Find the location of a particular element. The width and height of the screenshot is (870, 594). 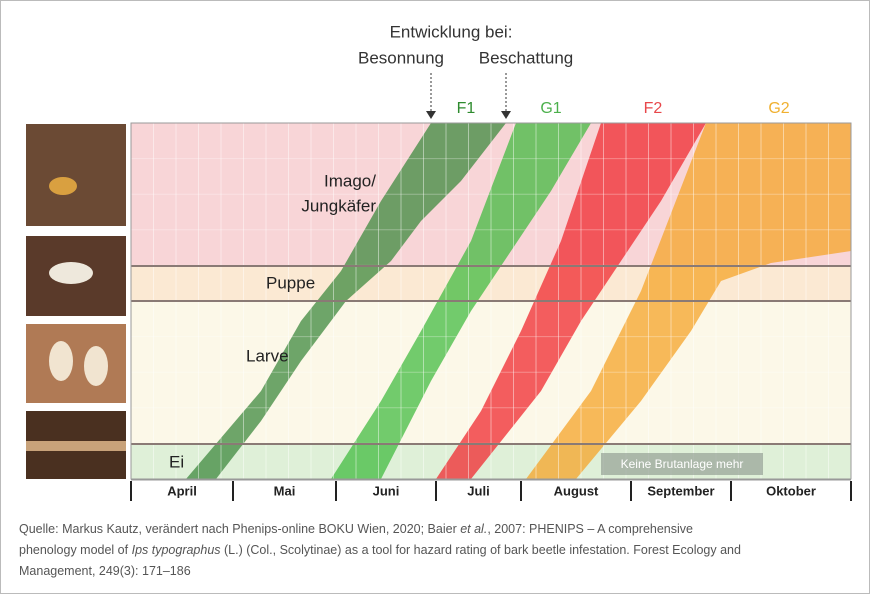

month-label: Juli is located at coordinates (478, 490).